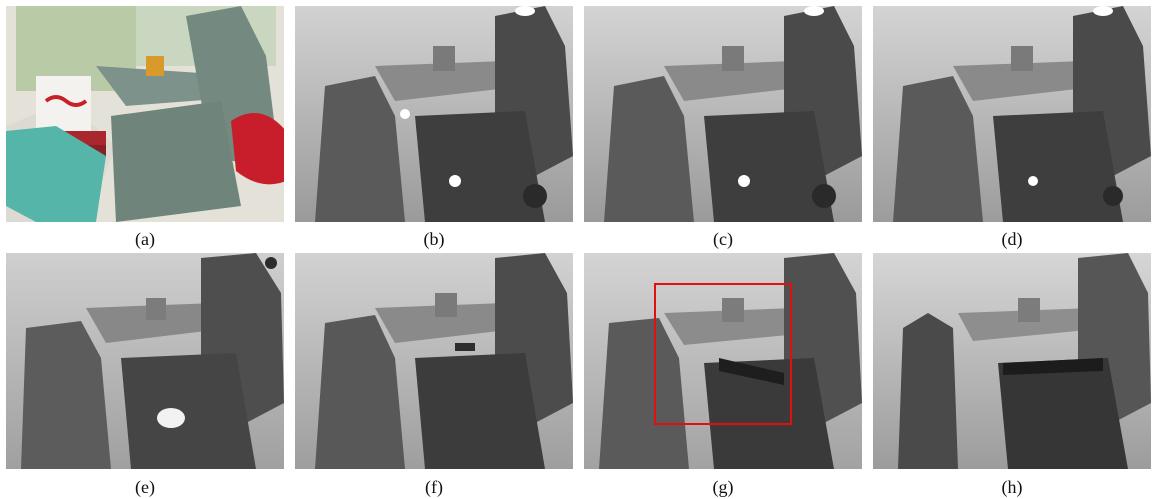 The width and height of the screenshot is (1153, 499). I want to click on caption-a: (a), so click(145, 239).